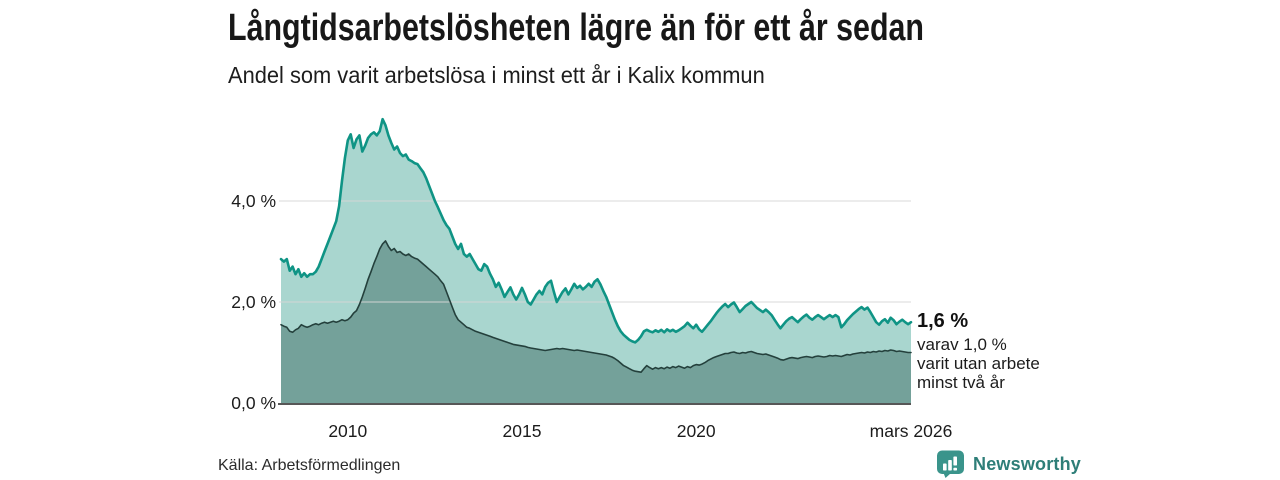 The height and width of the screenshot is (480, 1280). What do you see at coordinates (911, 431) in the screenshot?
I see `x-tick-label: mars 2026` at bounding box center [911, 431].